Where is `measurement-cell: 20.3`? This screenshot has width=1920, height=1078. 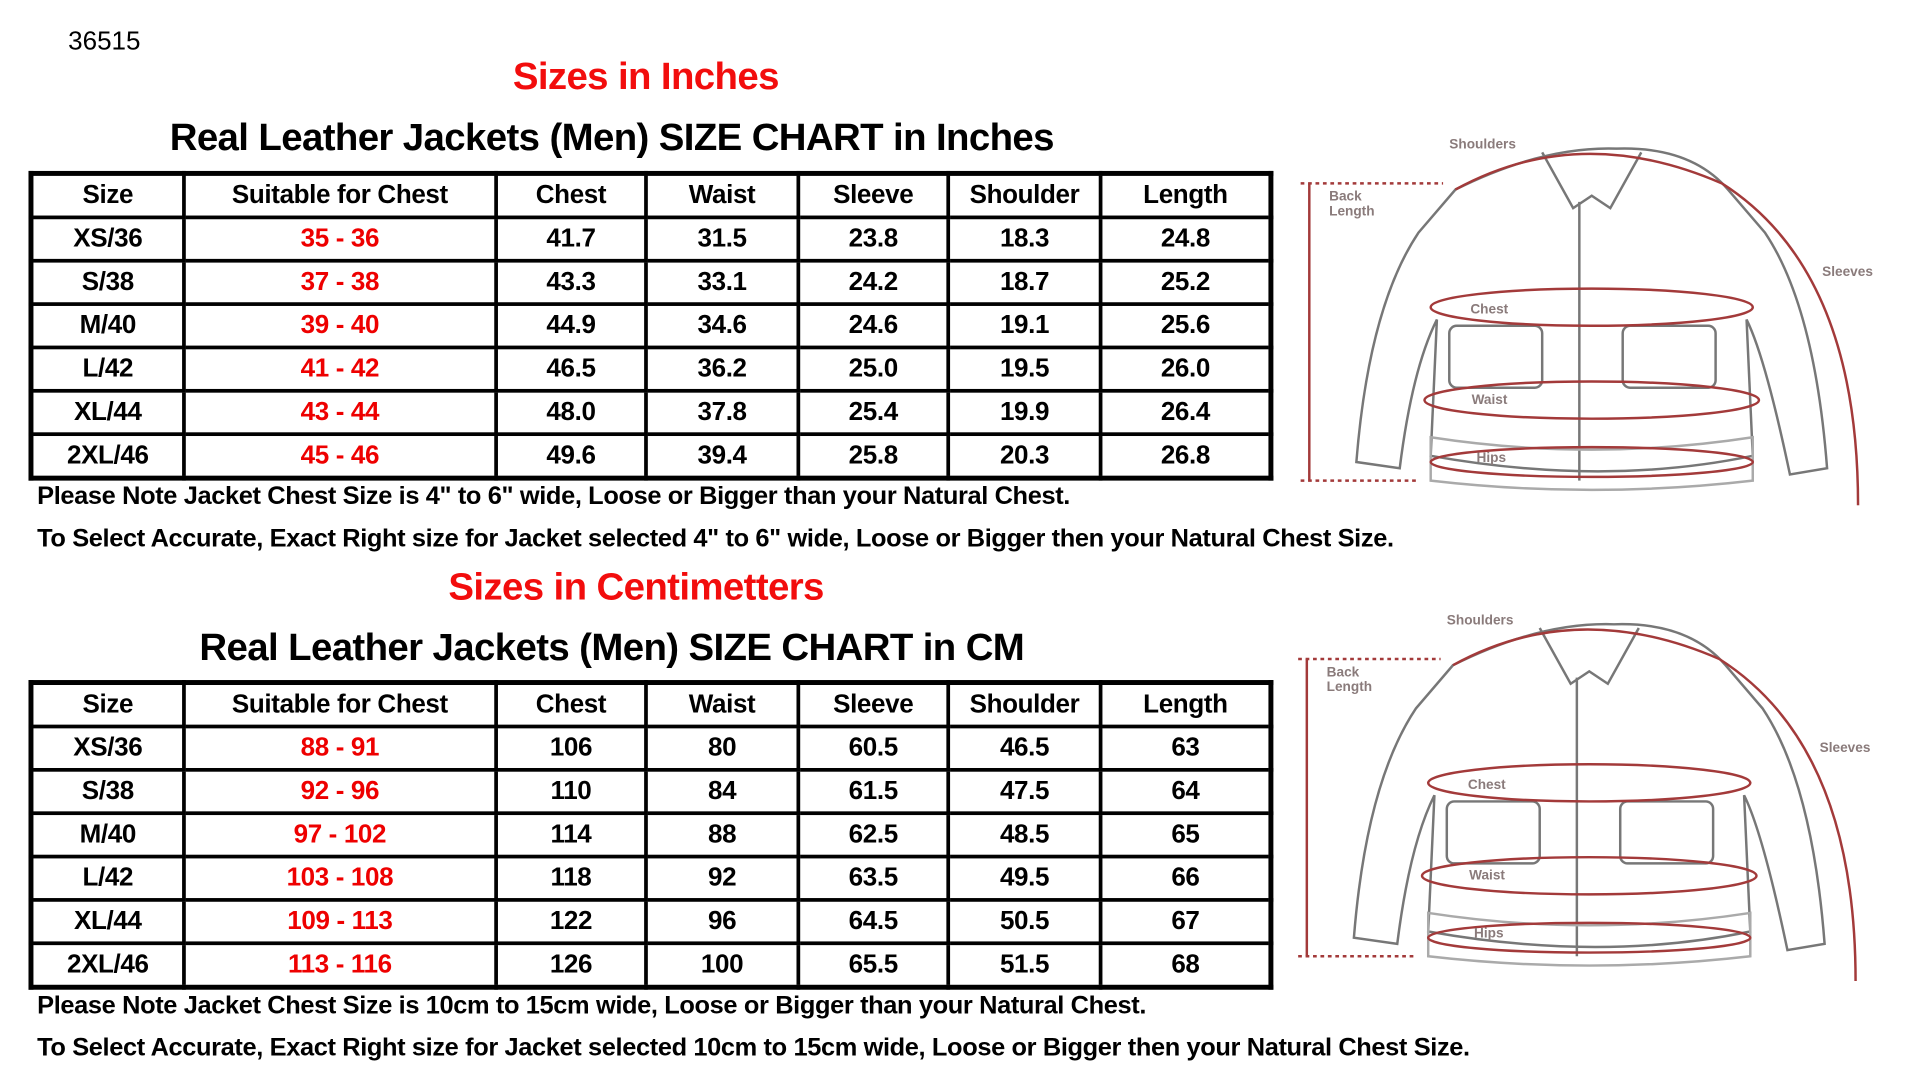 measurement-cell: 20.3 is located at coordinates (1024, 456).